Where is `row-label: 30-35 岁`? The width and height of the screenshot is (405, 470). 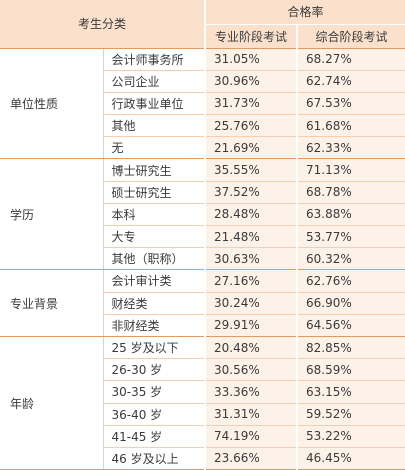
row-label: 30-35 岁 is located at coordinates (154, 392).